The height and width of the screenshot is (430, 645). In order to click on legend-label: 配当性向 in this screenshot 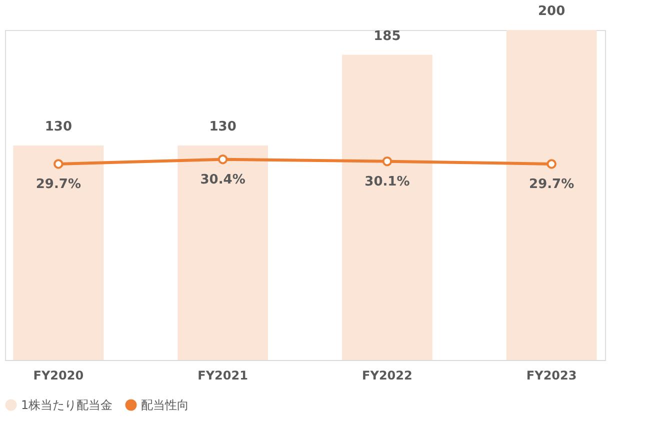, I will do `click(165, 405)`.